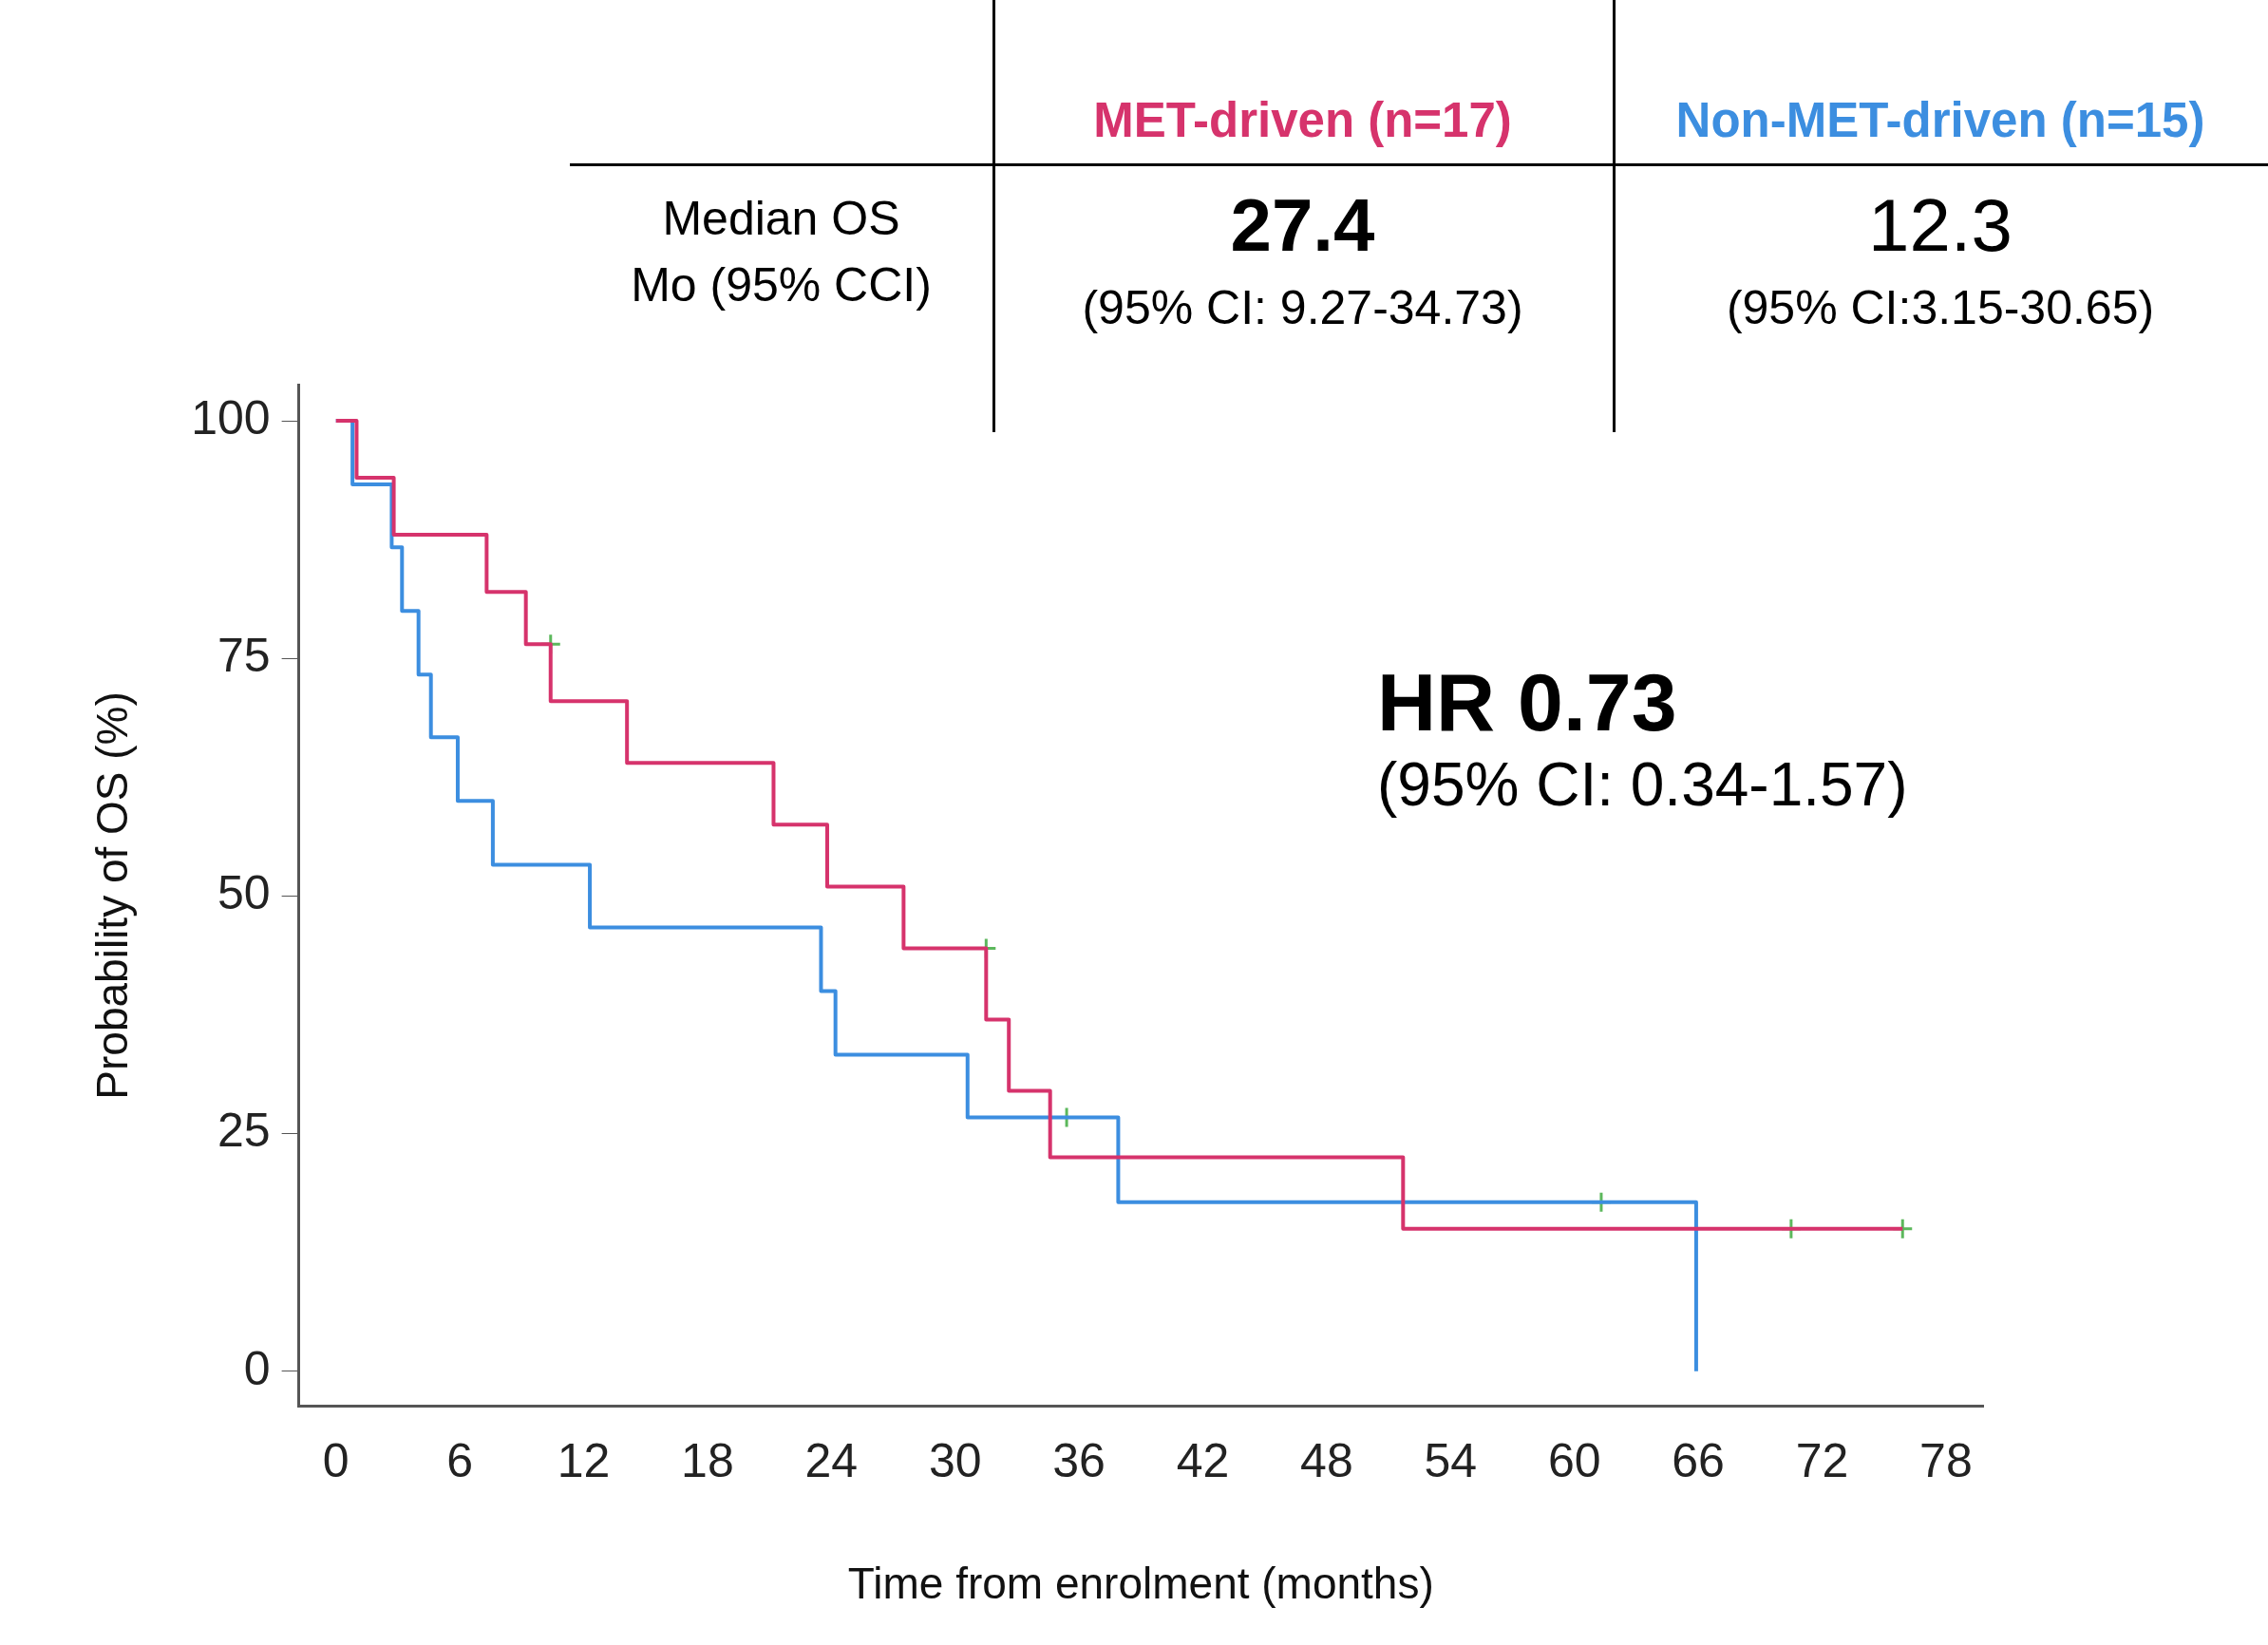 Image resolution: width=2268 pixels, height=1645 pixels. What do you see at coordinates (1643, 784) in the screenshot?
I see `annotation: (95% CI: 0.34-1.57)` at bounding box center [1643, 784].